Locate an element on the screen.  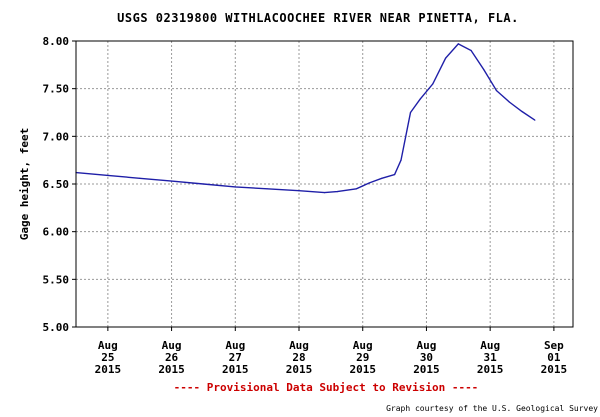
x-tick-day: 30 is located at coordinates (426, 357).